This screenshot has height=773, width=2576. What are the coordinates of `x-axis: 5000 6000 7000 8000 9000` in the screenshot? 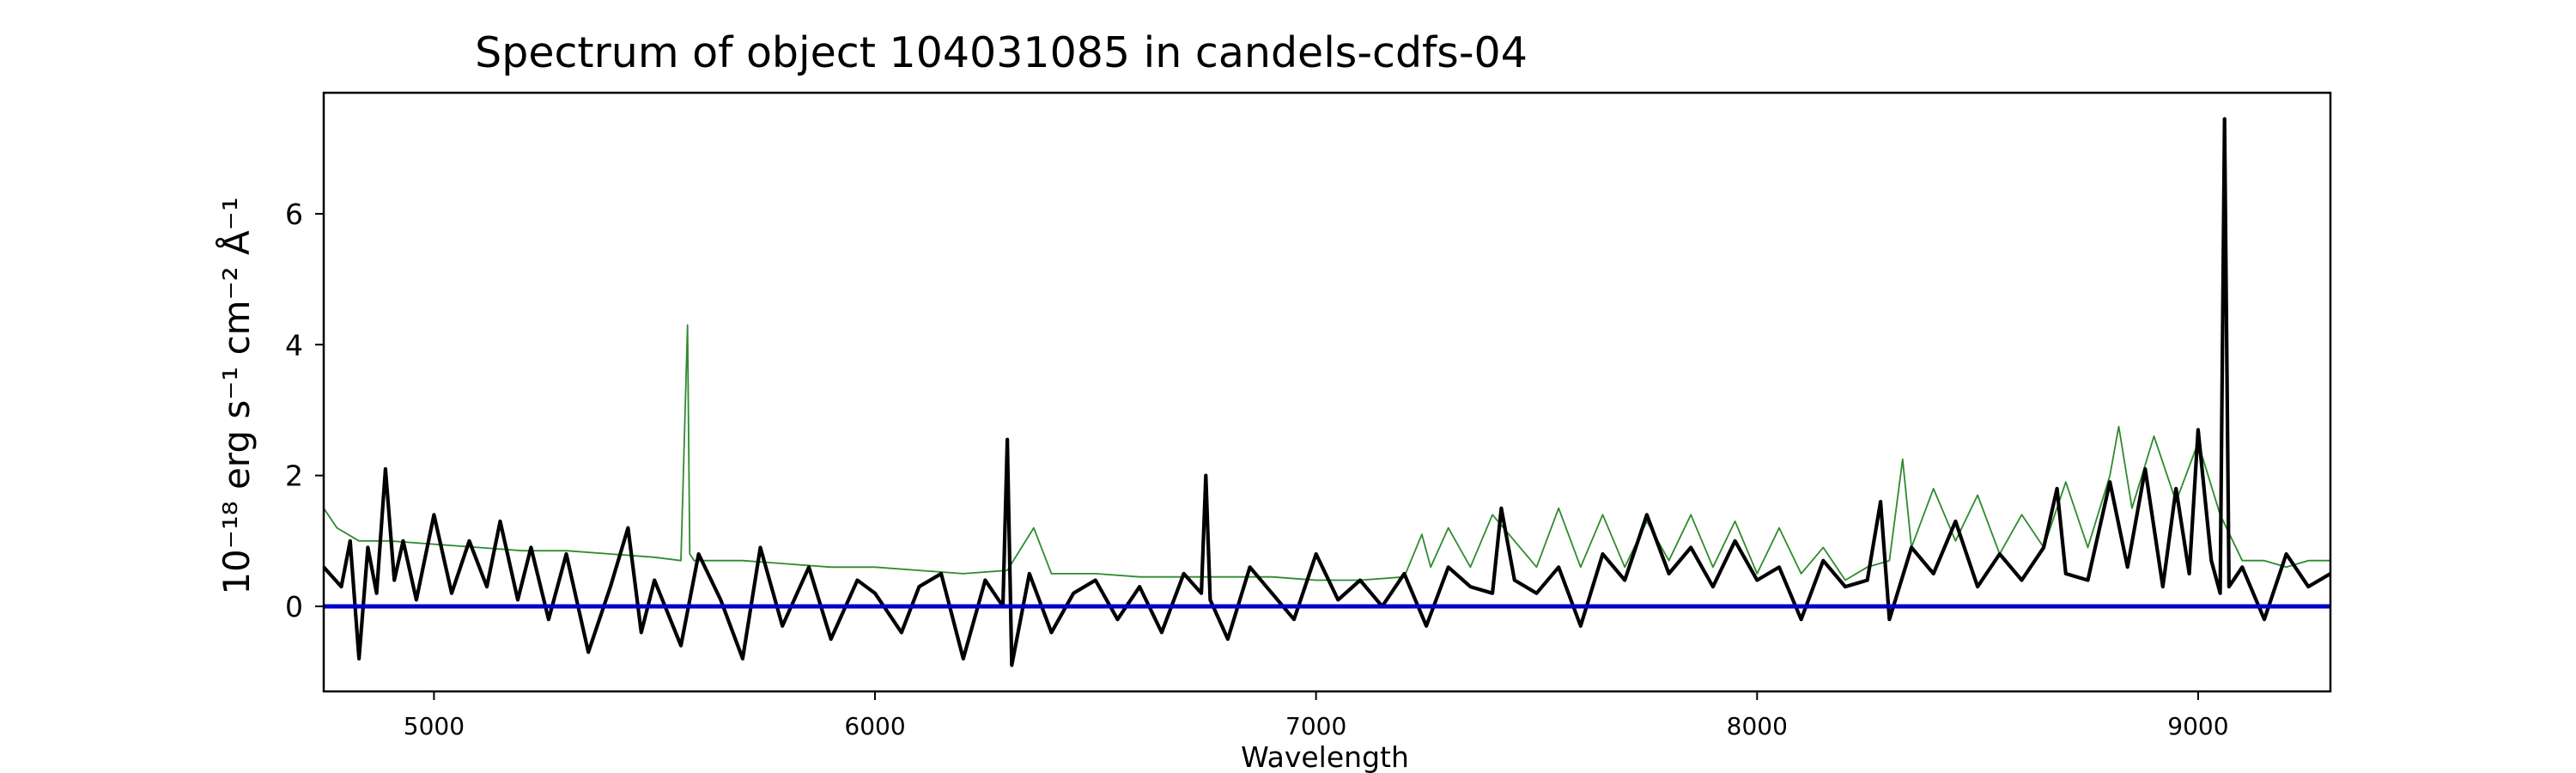 It's located at (1316, 715).